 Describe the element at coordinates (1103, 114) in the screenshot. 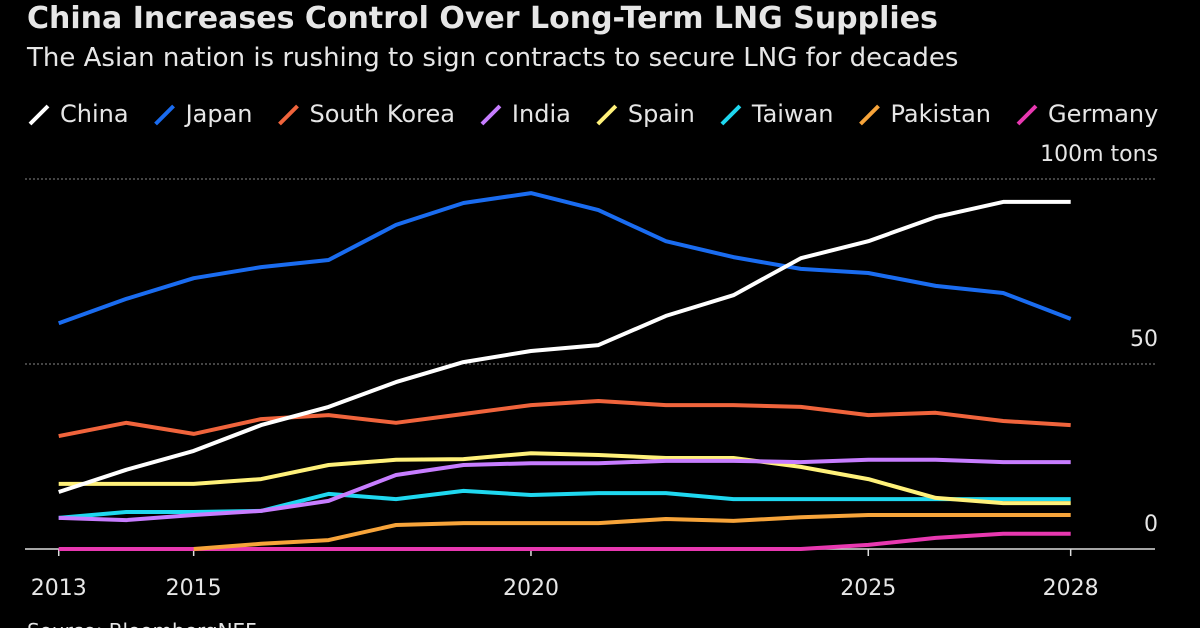

I see `legend-label: Germany` at that location.